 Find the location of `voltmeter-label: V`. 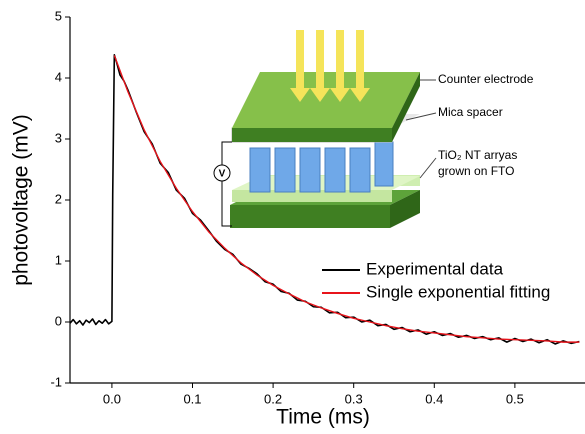

voltmeter-label: V is located at coordinates (222, 174).